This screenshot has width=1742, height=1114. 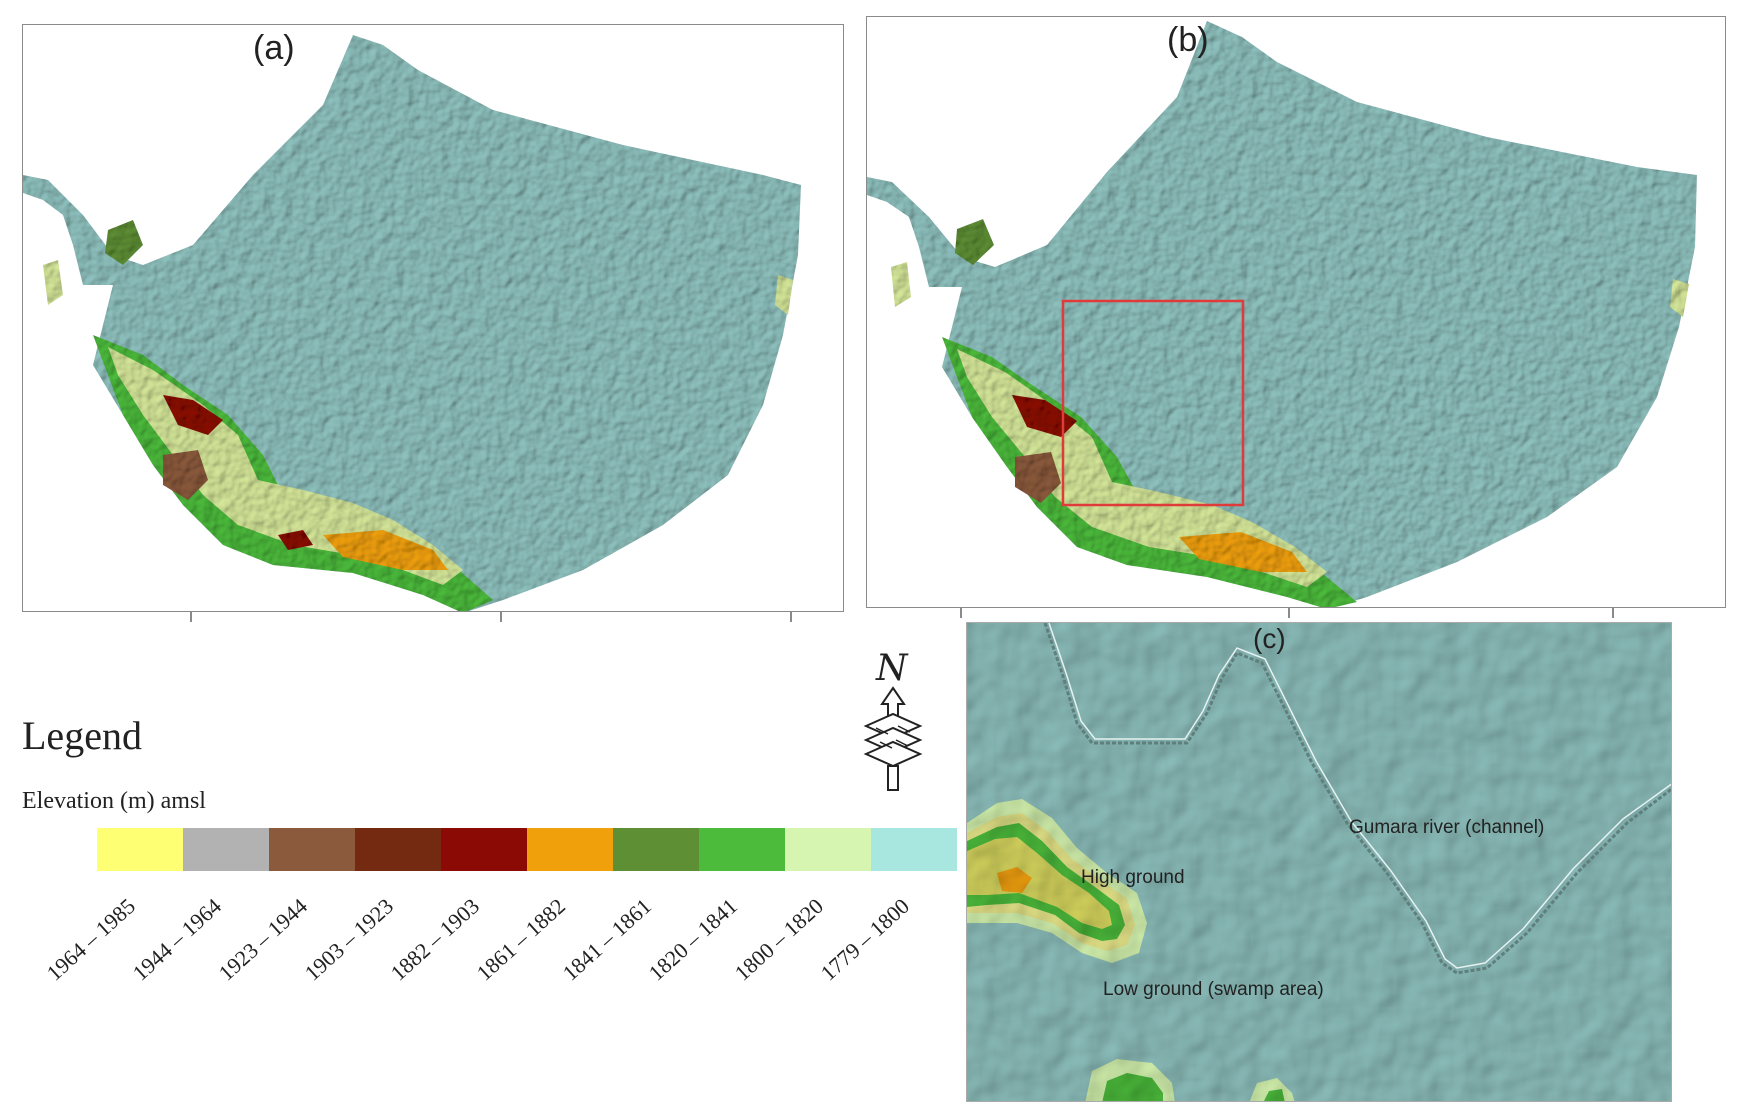 I want to click on legend-title: Legend, so click(x=82, y=735).